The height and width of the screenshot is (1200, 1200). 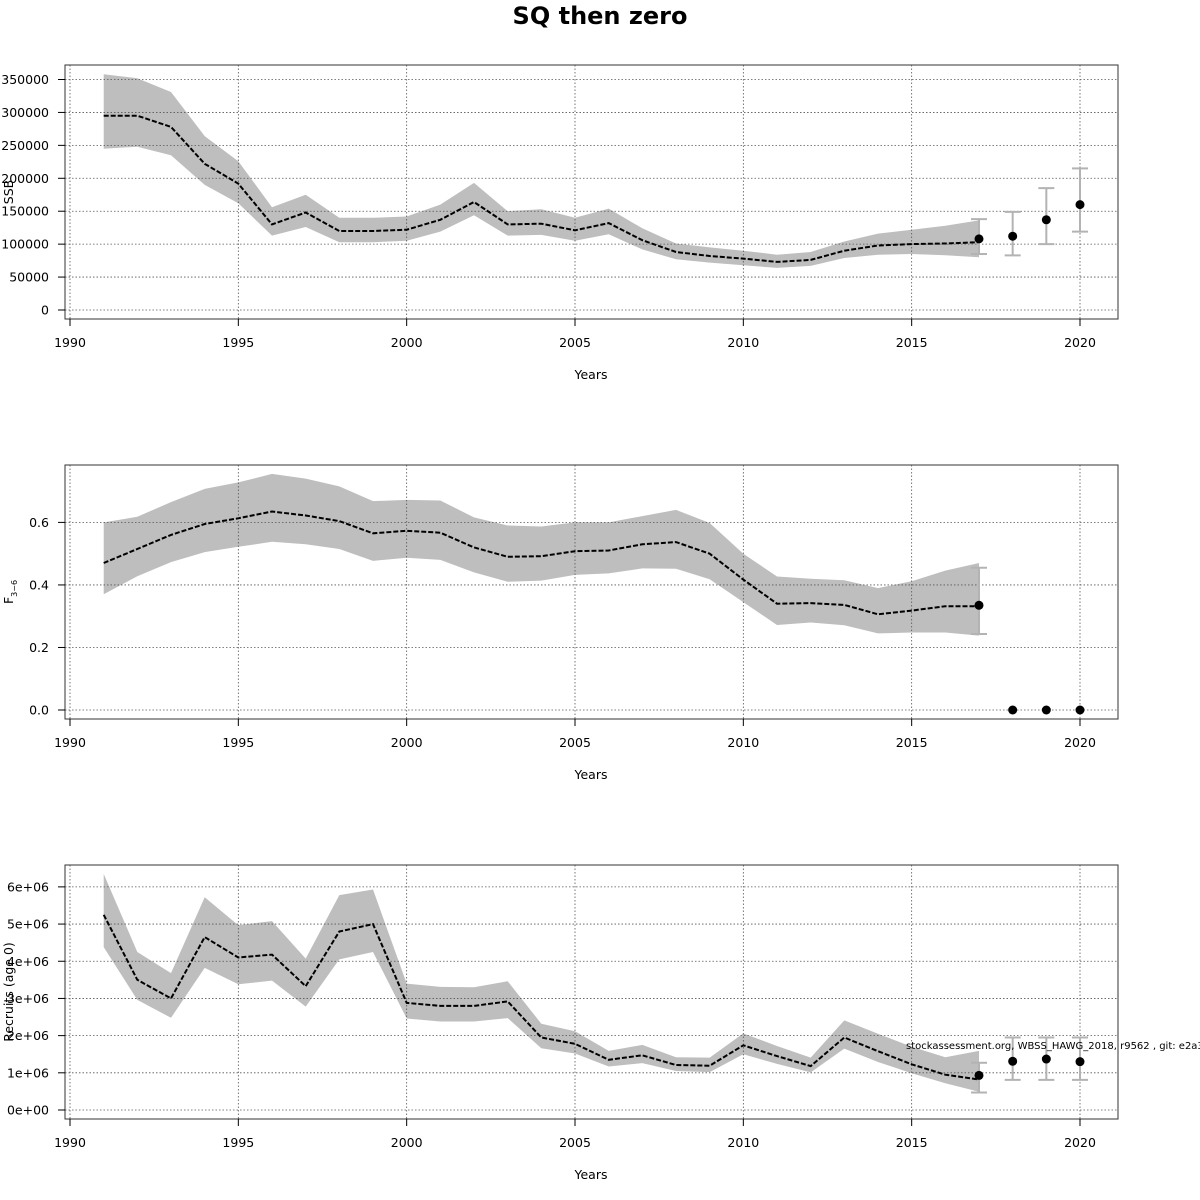 I want to click on y-tick-label: 0.2, so click(x=39, y=647).